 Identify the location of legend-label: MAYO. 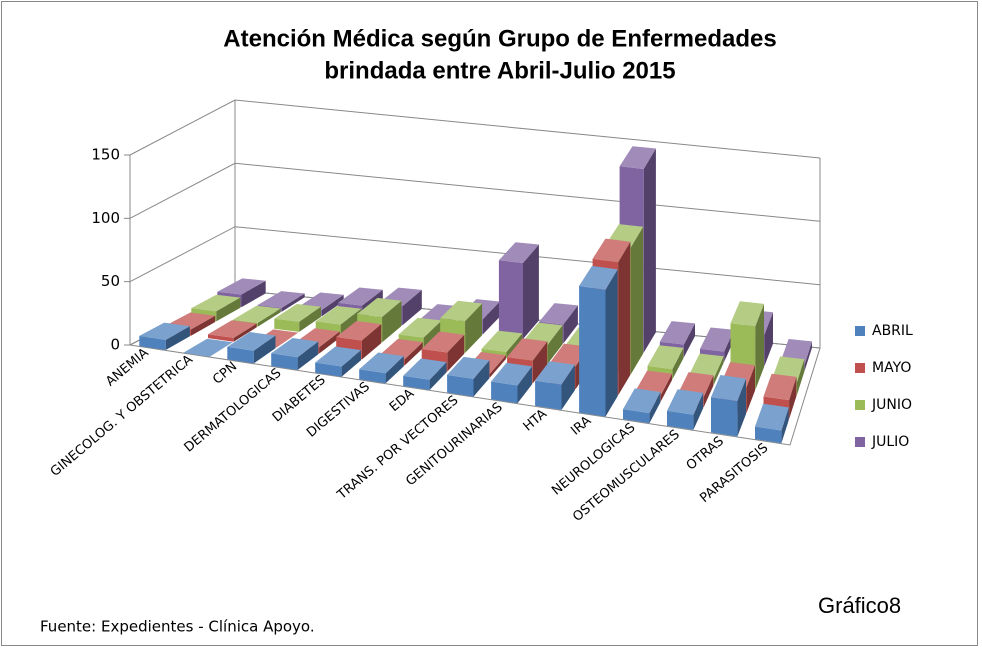
(891, 368).